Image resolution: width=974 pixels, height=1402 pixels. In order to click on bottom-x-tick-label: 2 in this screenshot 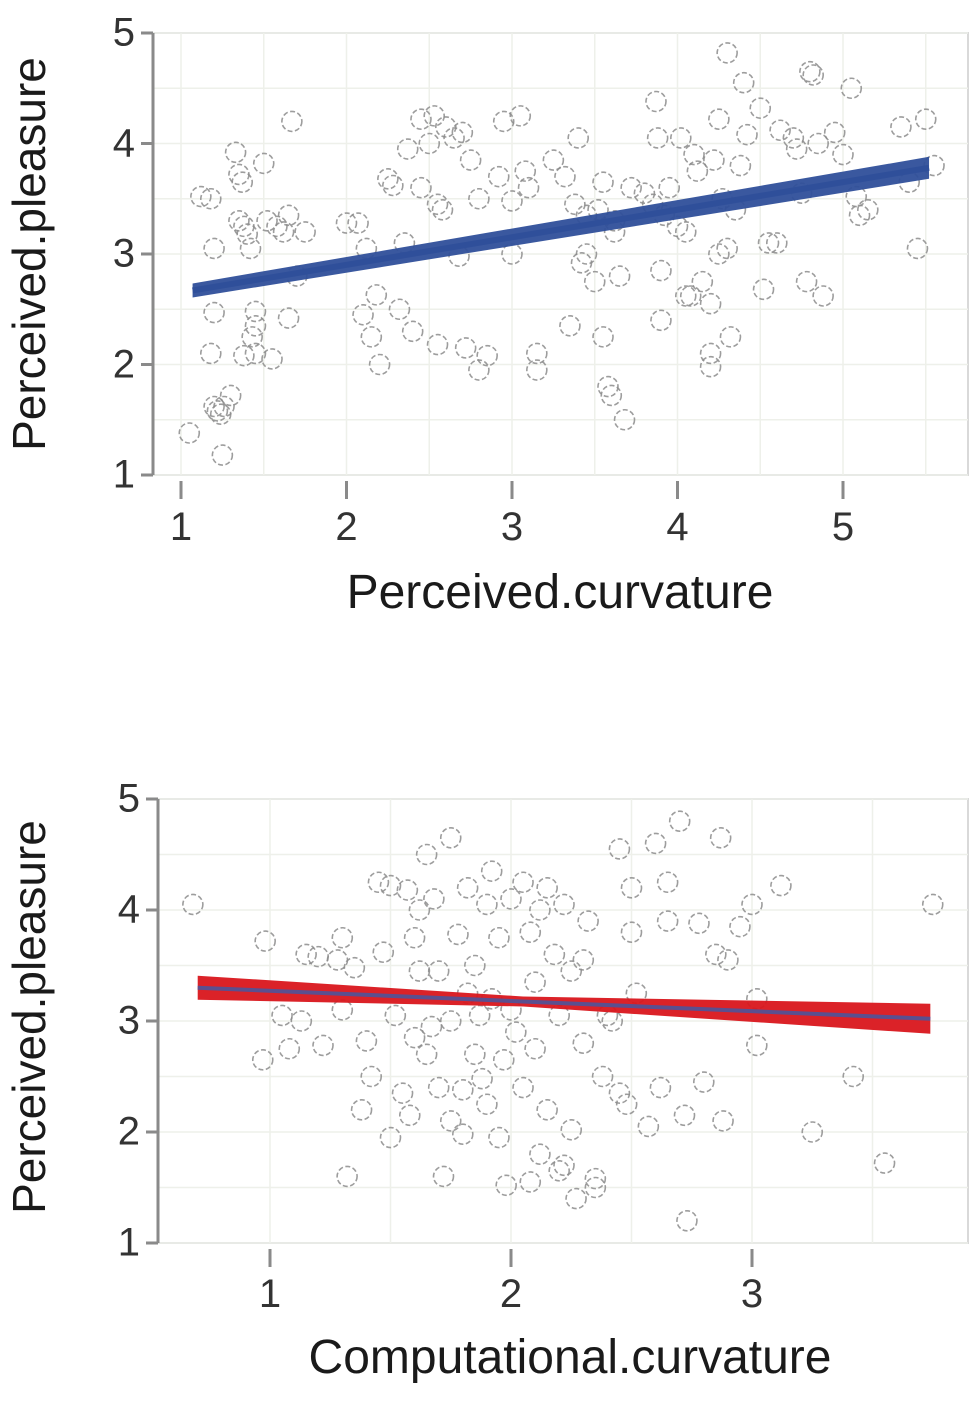, I will do `click(511, 1294)`.